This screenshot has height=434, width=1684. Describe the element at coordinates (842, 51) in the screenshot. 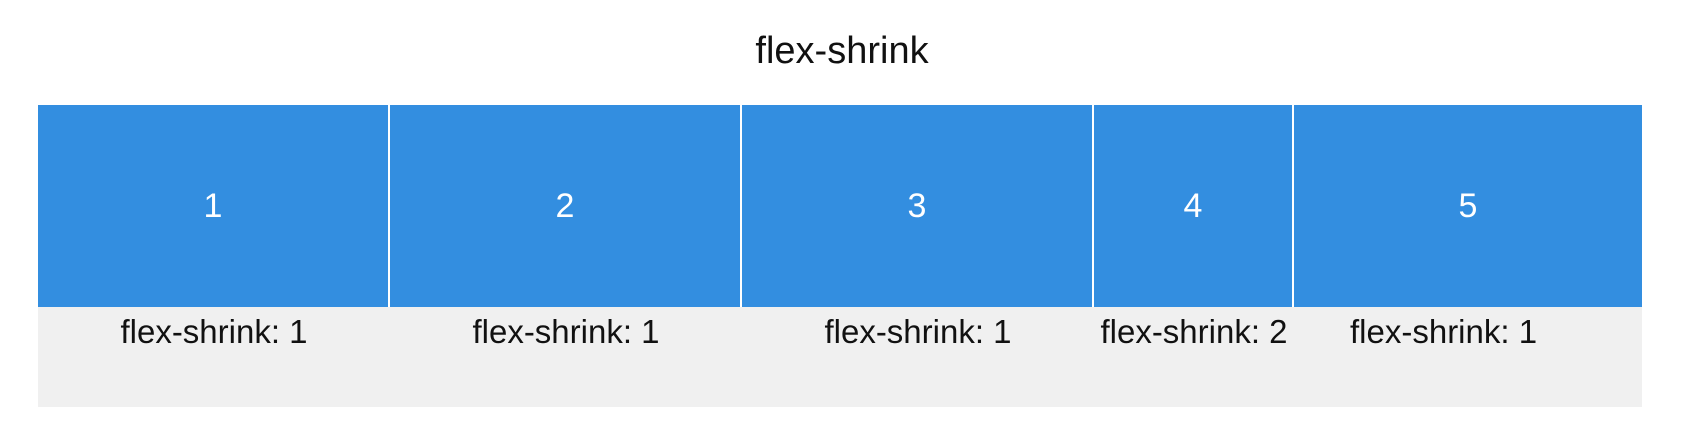

I see `diagram-title: flex-shrink` at that location.